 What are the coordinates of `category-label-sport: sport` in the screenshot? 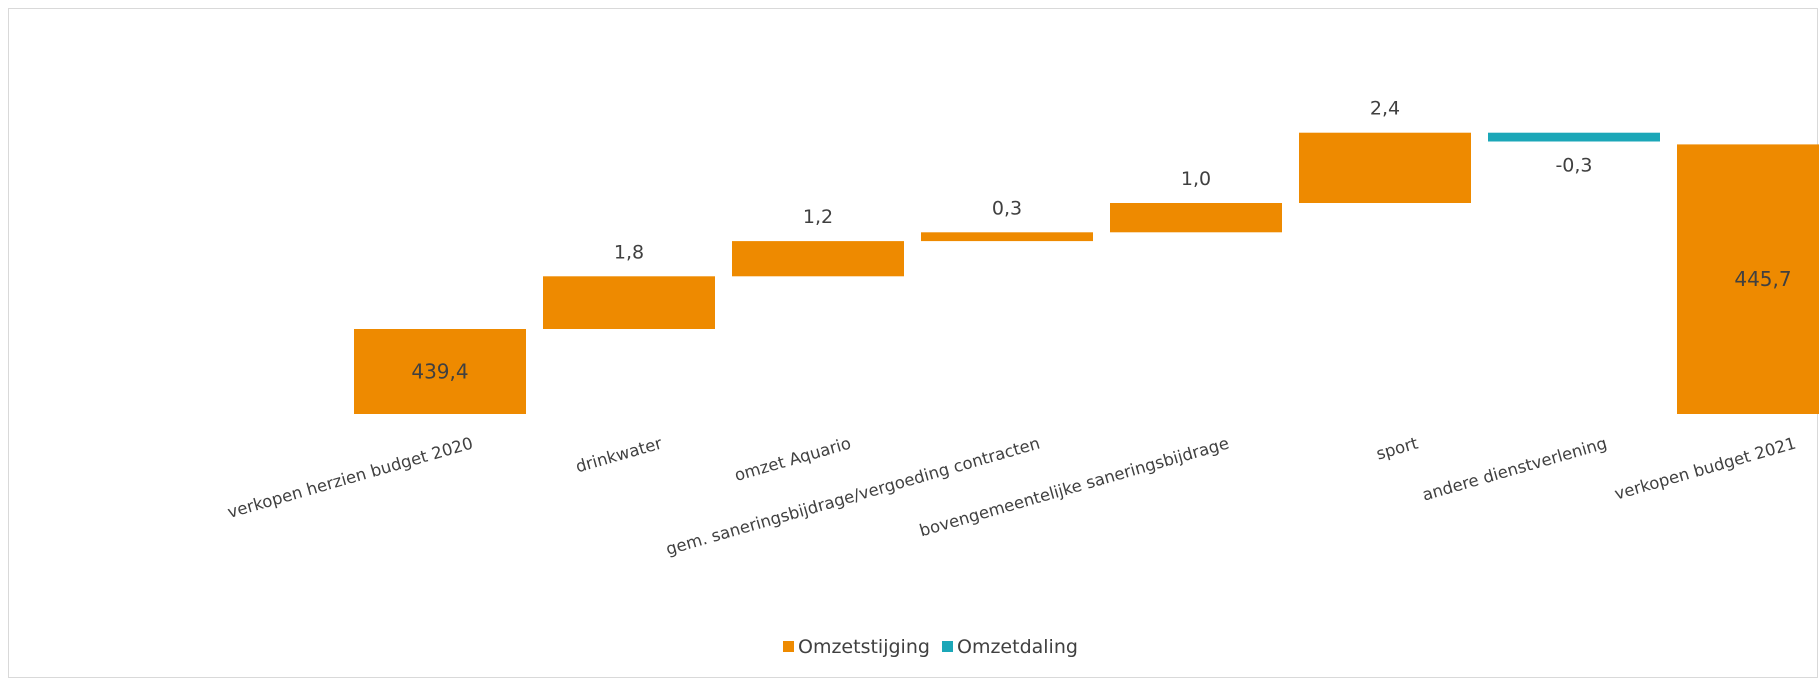 It's located at (1397, 448).